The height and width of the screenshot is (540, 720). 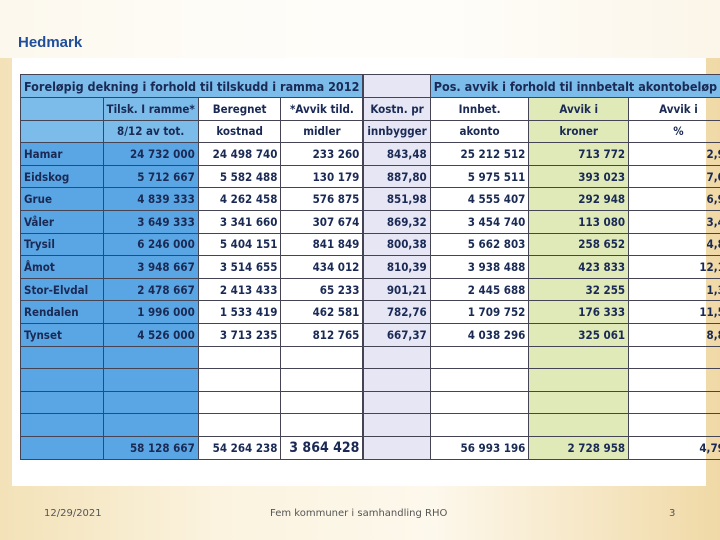 I want to click on total-cell: 3 864 428, so click(x=322, y=447).